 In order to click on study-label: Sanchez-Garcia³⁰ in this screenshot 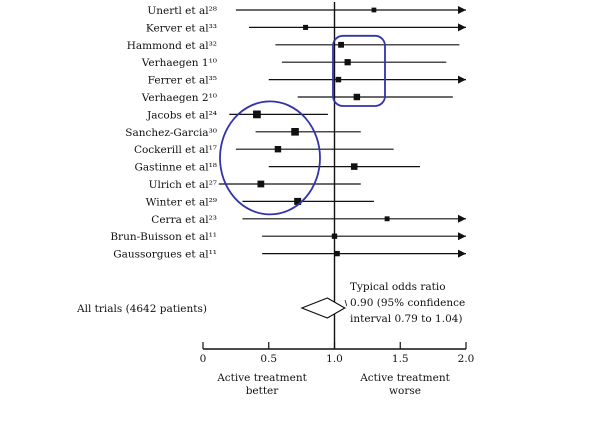, I will do `click(171, 133)`.